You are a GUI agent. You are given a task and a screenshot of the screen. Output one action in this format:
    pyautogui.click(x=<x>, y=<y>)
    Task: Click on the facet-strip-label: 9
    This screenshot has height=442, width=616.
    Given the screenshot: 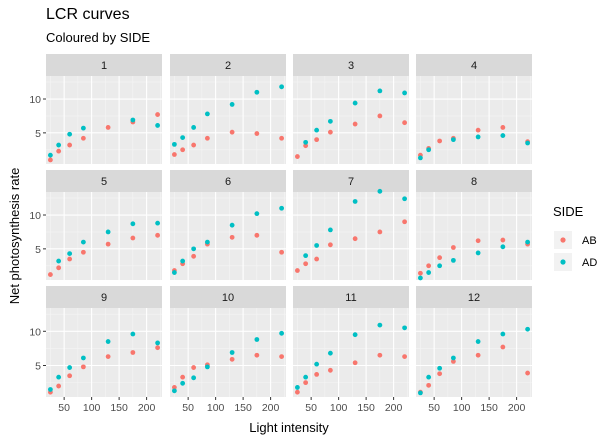 What is the action you would take?
    pyautogui.click(x=104, y=298)
    